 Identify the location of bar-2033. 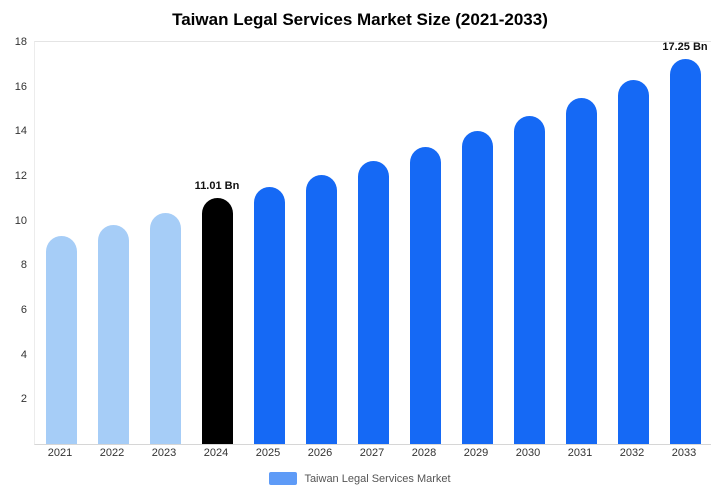
(685, 251).